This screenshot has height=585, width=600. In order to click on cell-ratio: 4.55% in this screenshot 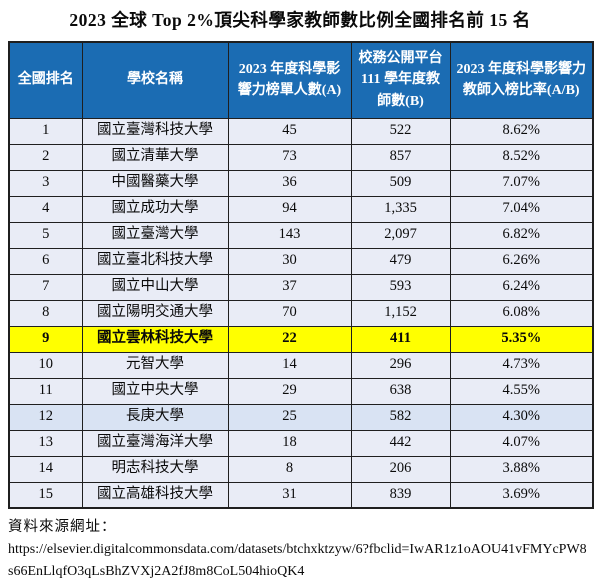, I will do `click(521, 391)`.